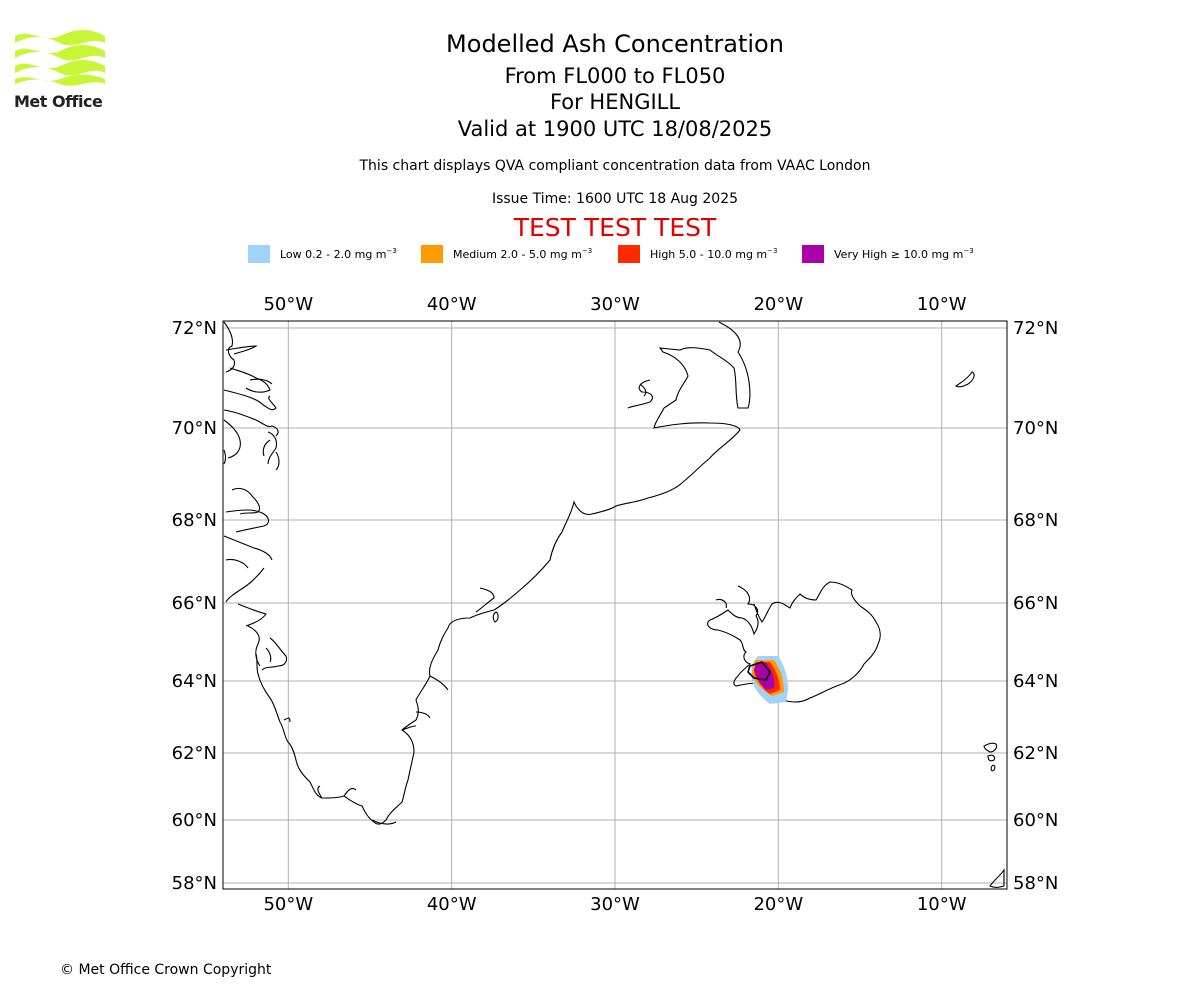 The image size is (1200, 1000). What do you see at coordinates (194, 753) in the screenshot?
I see `lat-tick-label-left: 62°N` at bounding box center [194, 753].